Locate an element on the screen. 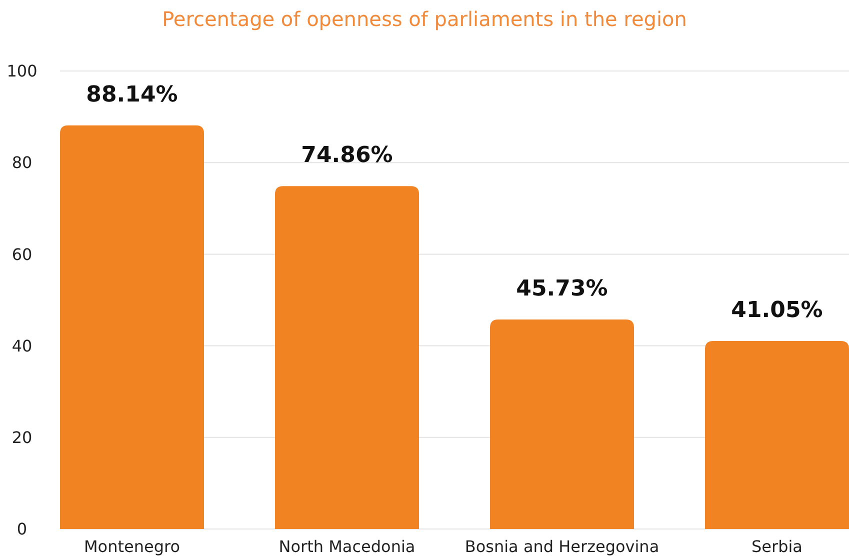 The image size is (849, 556). x-tick-label: Bosnia and Herzegovina is located at coordinates (562, 546).